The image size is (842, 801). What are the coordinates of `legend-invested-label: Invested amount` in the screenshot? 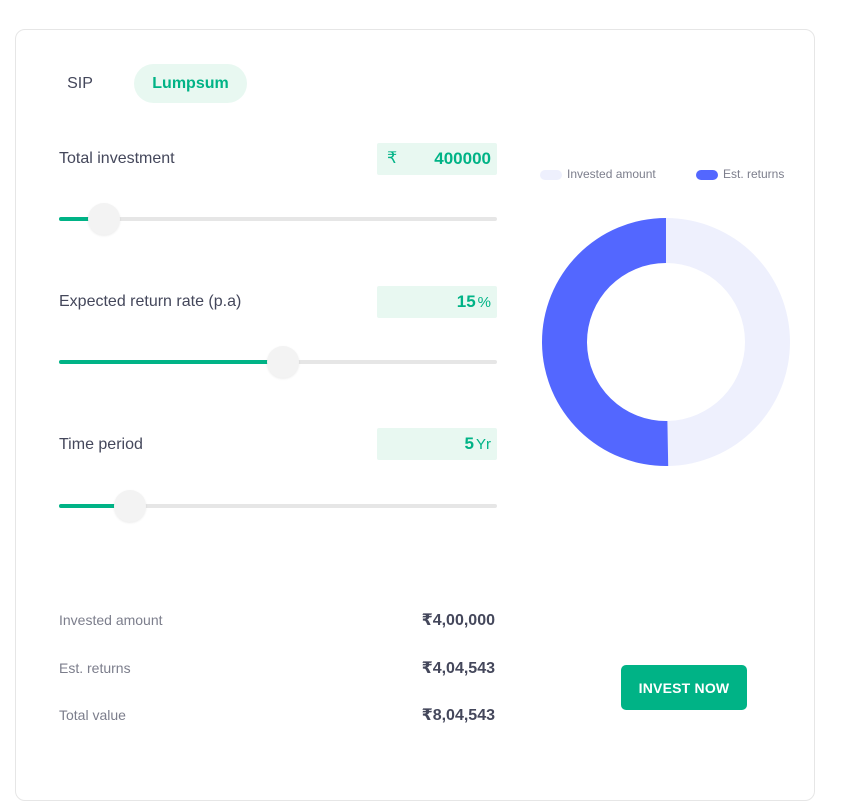 It's located at (611, 174).